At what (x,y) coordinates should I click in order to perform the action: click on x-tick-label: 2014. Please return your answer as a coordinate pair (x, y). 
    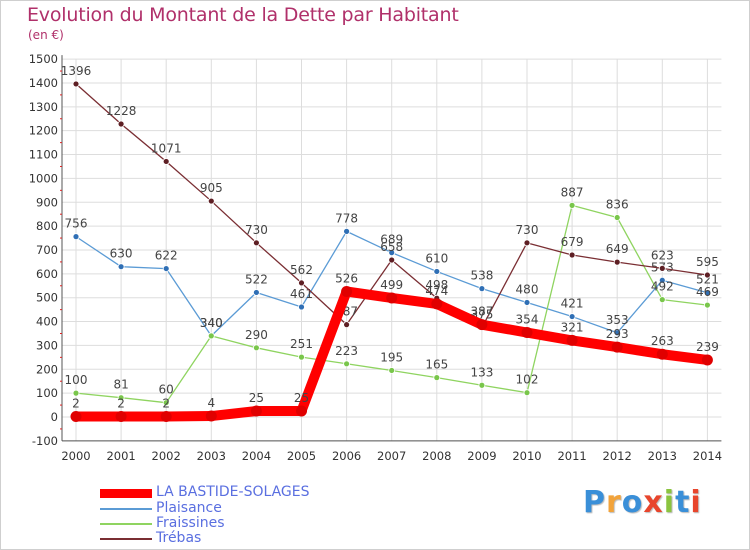
    Looking at the image, I should click on (707, 456).